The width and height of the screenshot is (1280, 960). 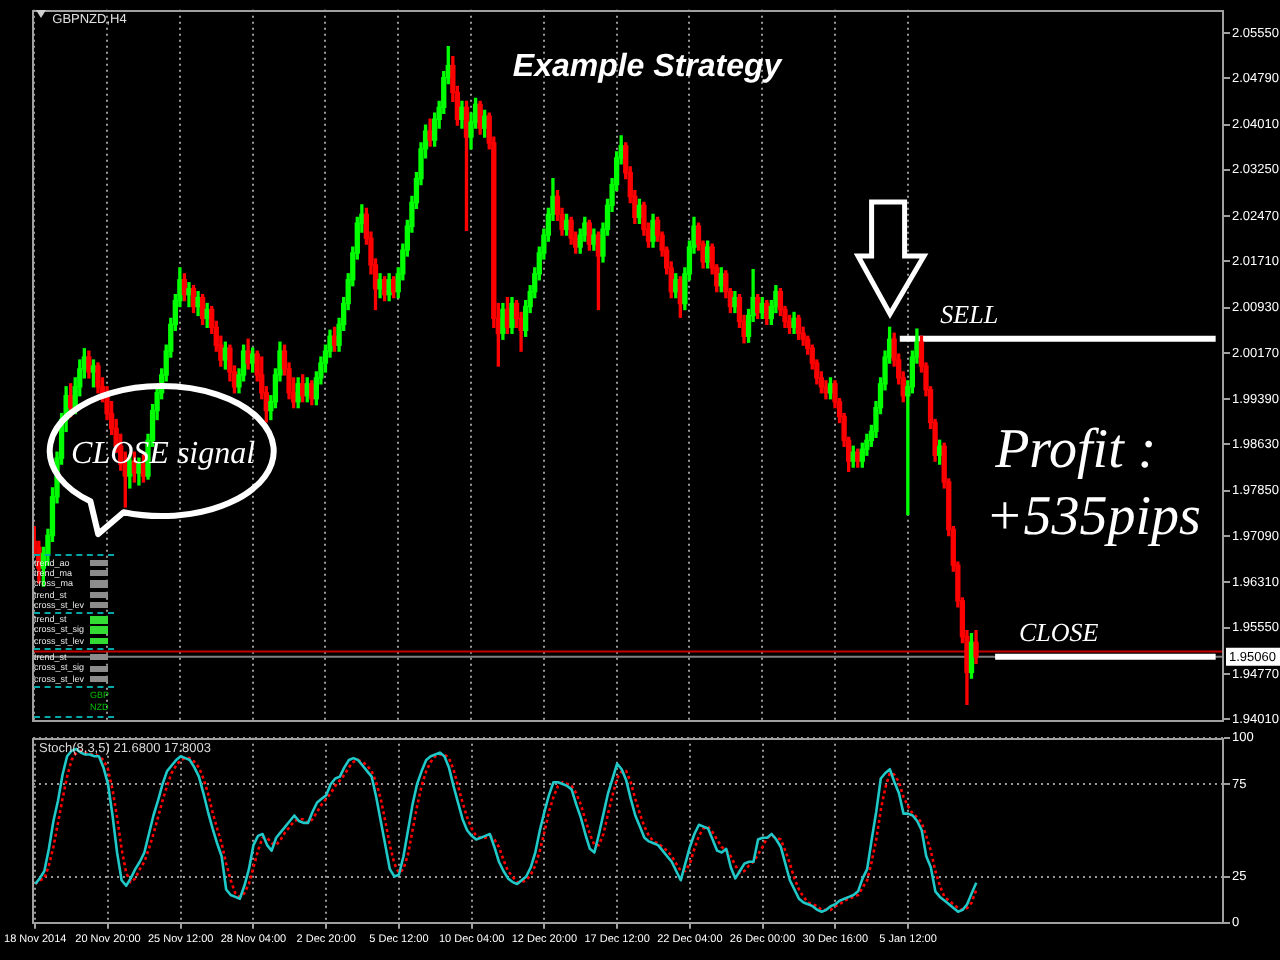 I want to click on annotation: +535pips, so click(x=1093, y=517).